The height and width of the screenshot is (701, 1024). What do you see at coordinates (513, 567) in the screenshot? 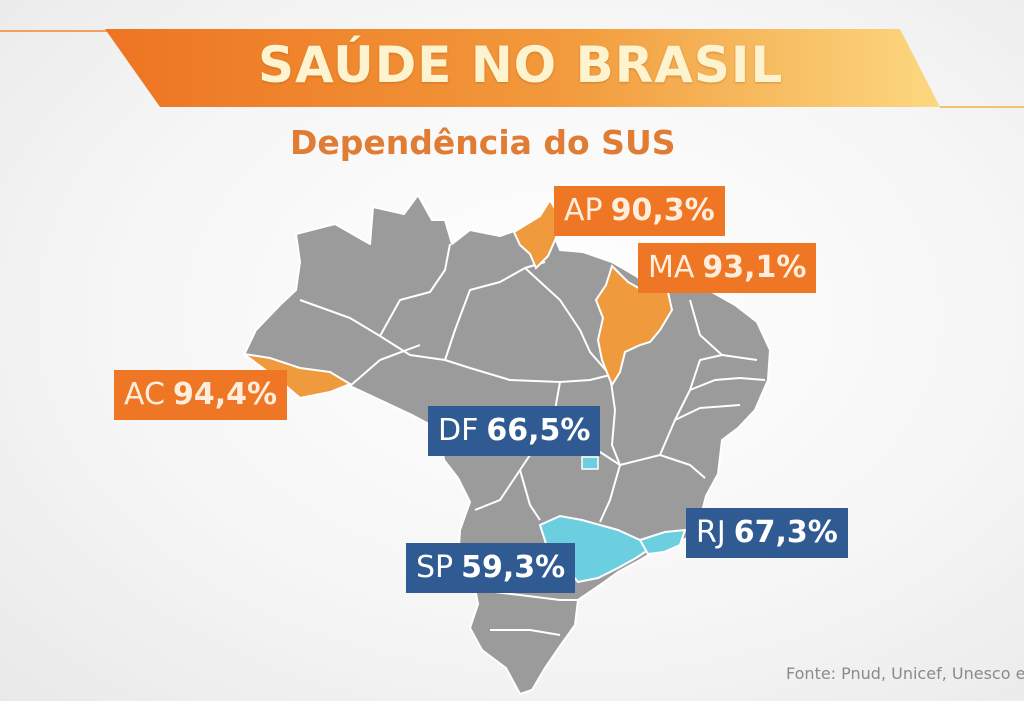
I see `state-value: 59,3%` at bounding box center [513, 567].